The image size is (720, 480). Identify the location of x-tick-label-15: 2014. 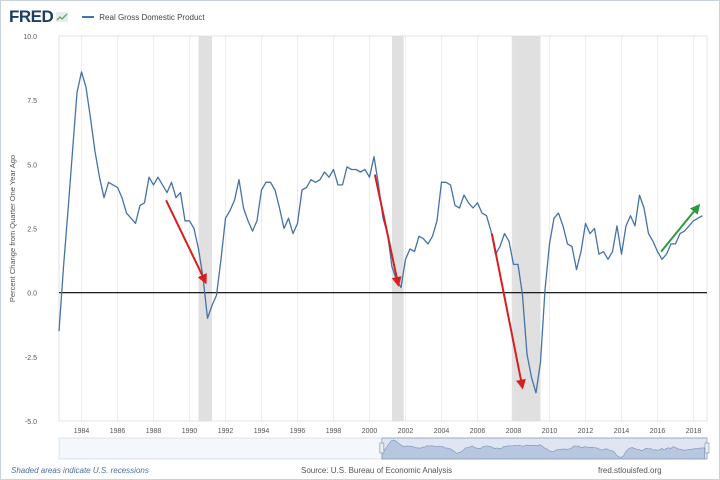
(622, 431).